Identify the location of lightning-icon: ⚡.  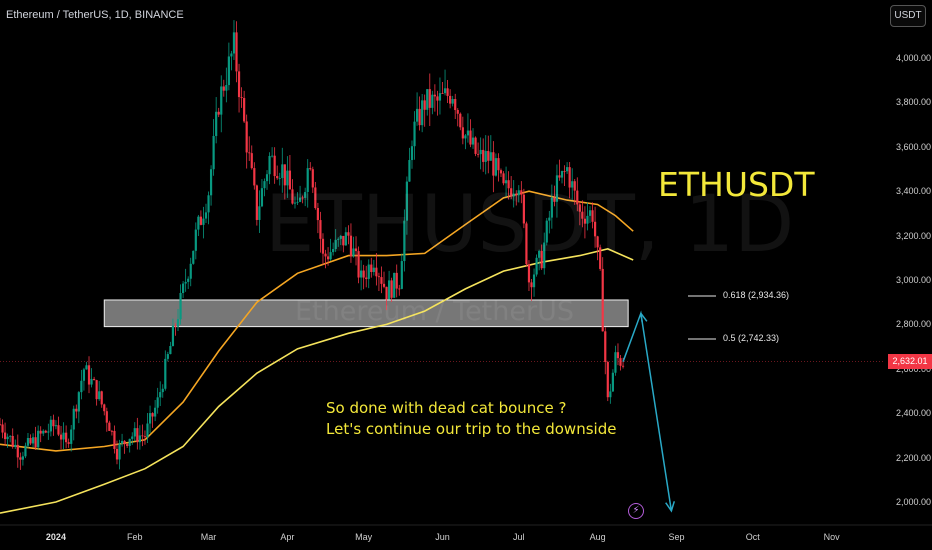
(636, 511).